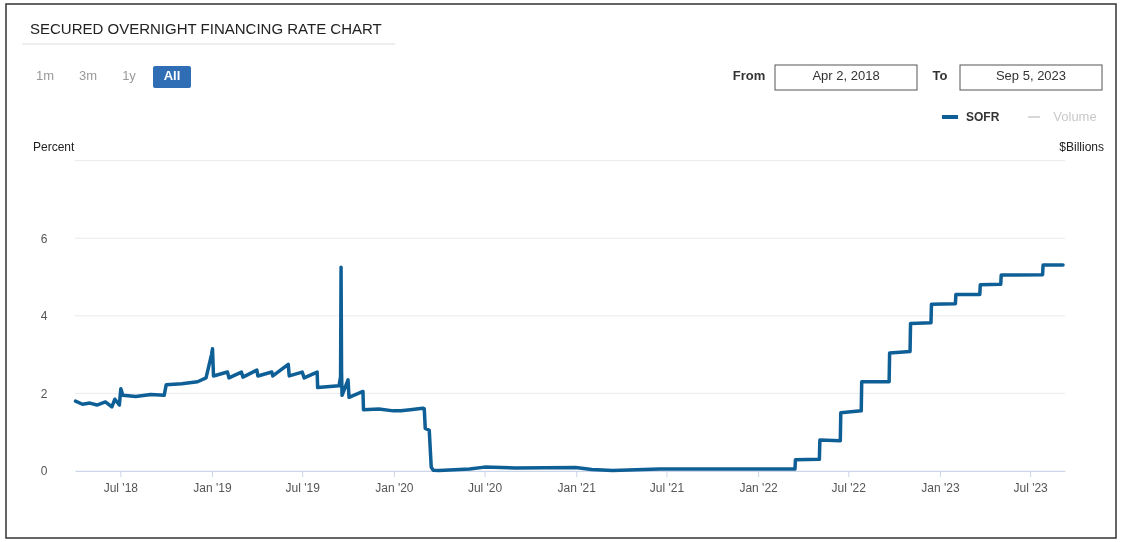 This screenshot has width=1121, height=542. Describe the element at coordinates (846, 75) in the screenshot. I see `text: Apr 2, 2018` at that location.